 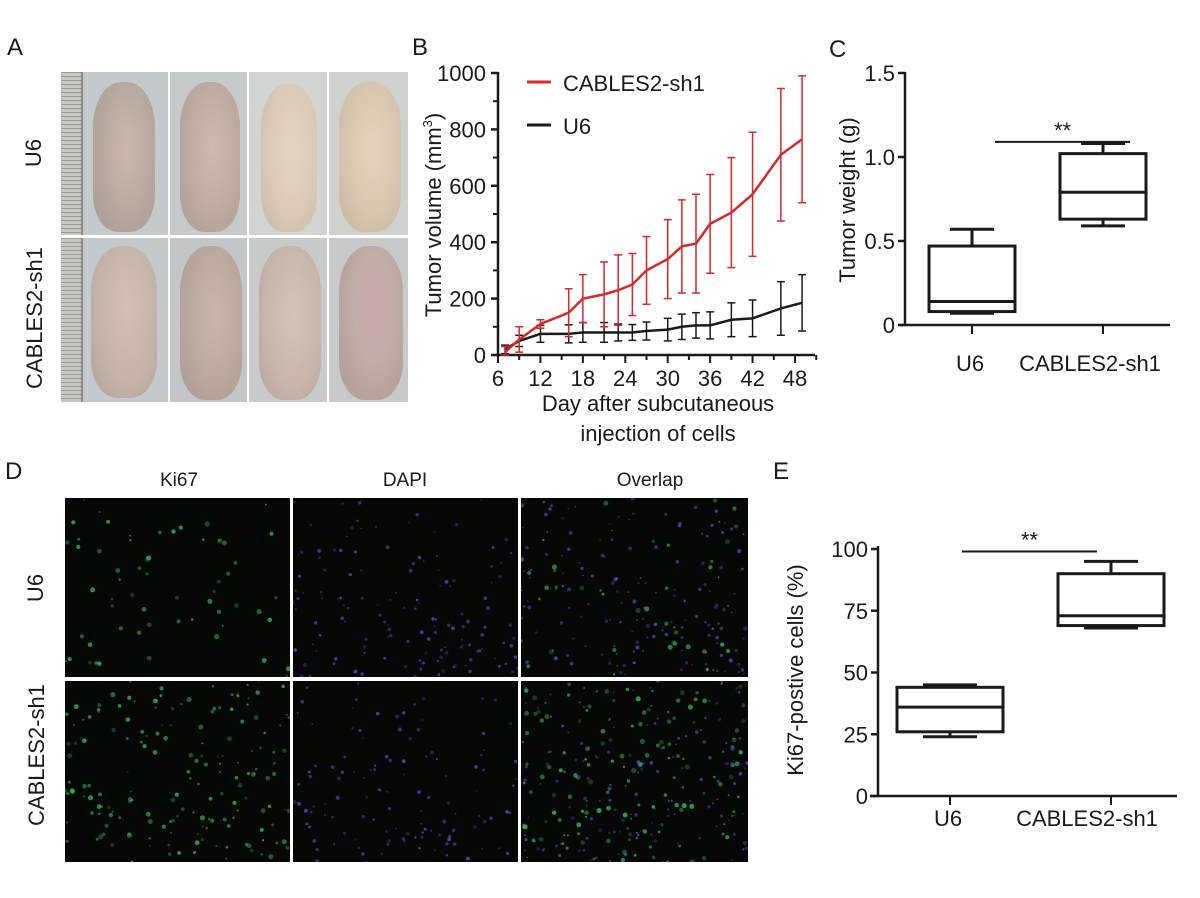 I want to click on d-col-label-ki67: Ki67, so click(x=179, y=480).